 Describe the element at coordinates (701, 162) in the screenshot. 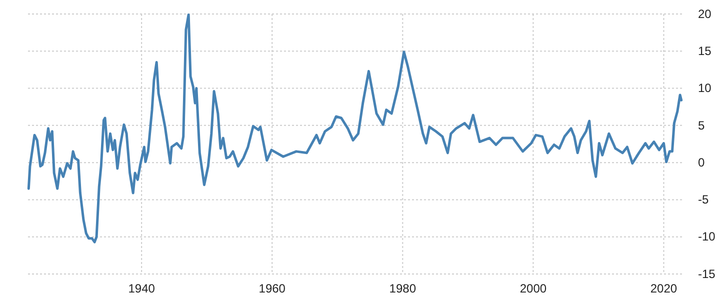

I see `y-tick-label: 0` at that location.